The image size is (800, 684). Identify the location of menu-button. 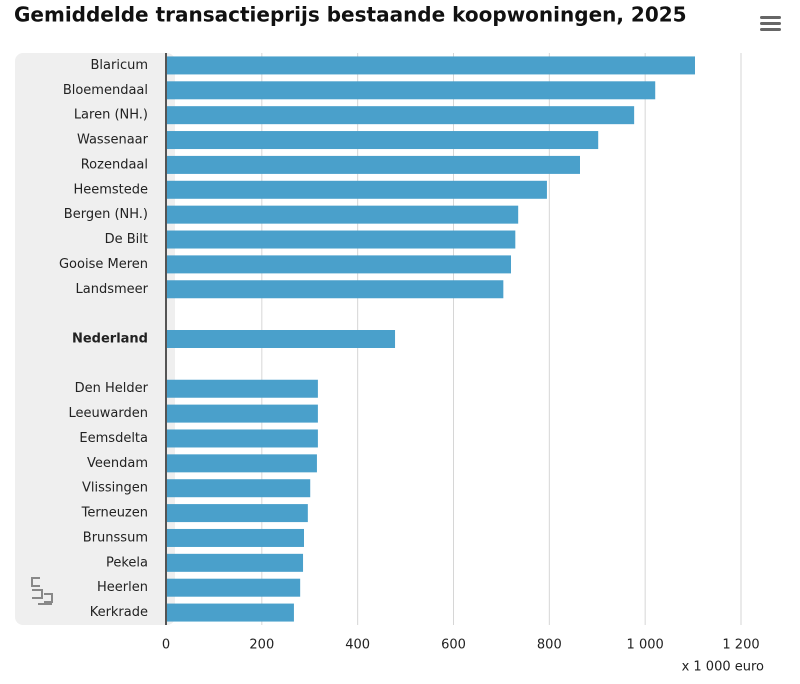
(770, 23).